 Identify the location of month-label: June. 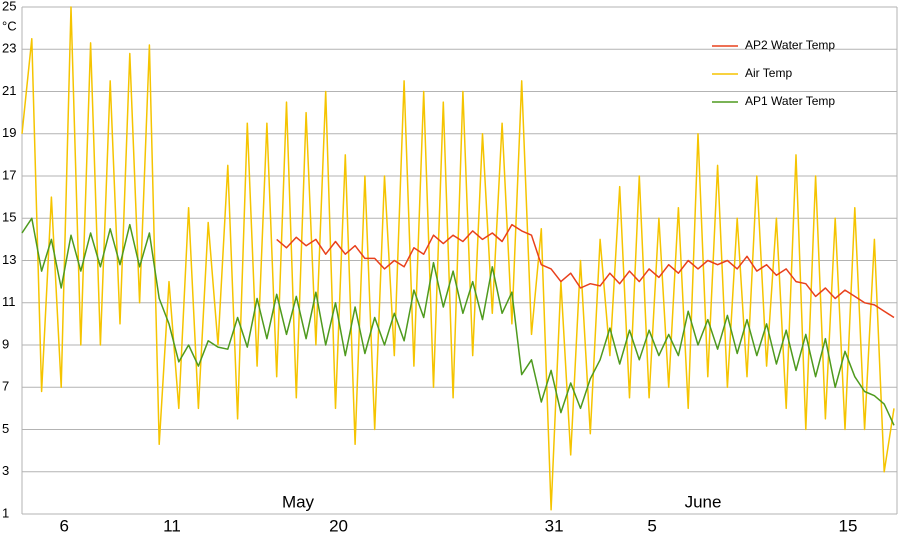
(703, 501).